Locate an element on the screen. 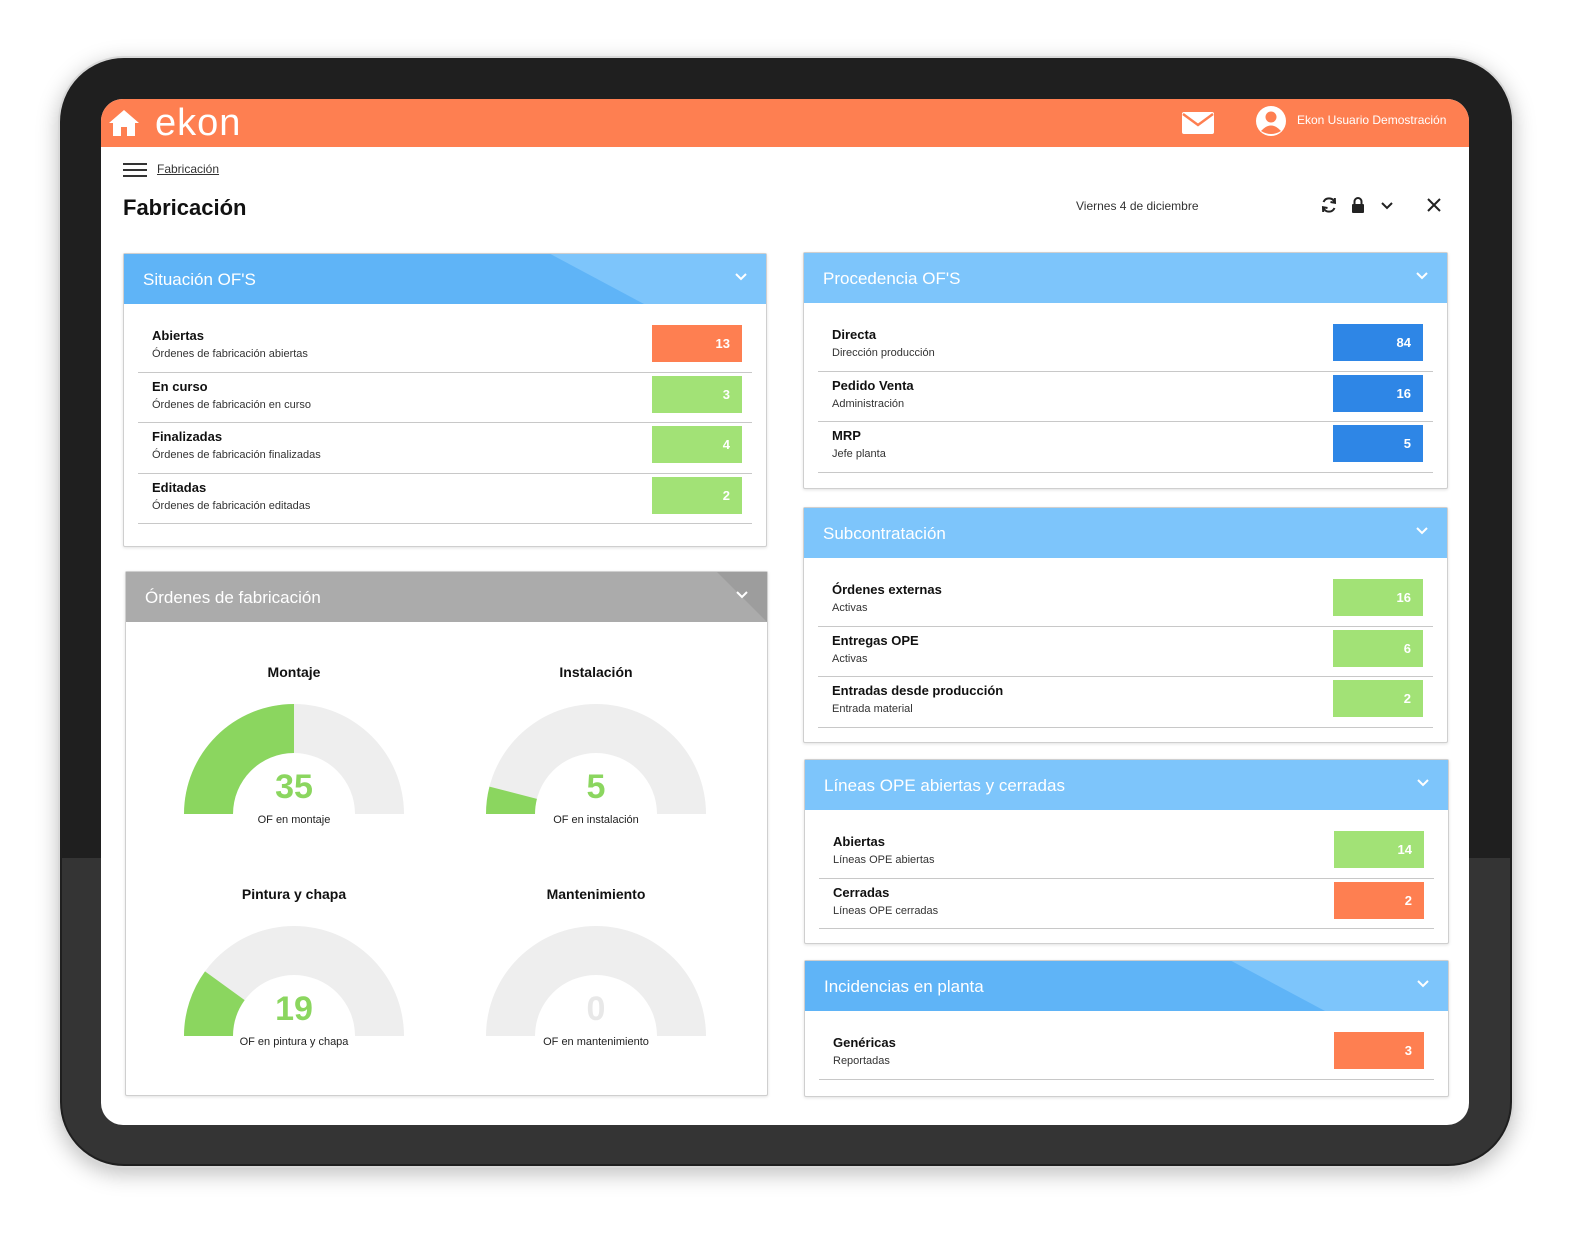 The width and height of the screenshot is (1592, 1240). row-subtitle: Administración is located at coordinates (868, 403).